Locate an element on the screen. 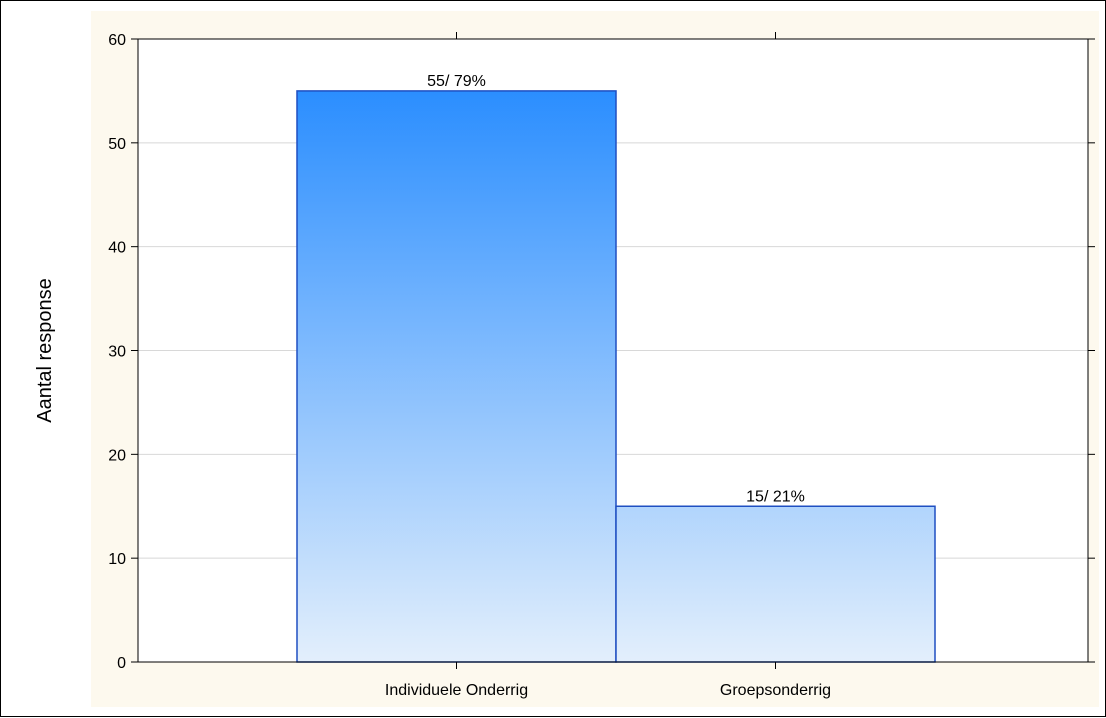 This screenshot has height=718, width=1106. y-tick-label: 40 is located at coordinates (117, 248).